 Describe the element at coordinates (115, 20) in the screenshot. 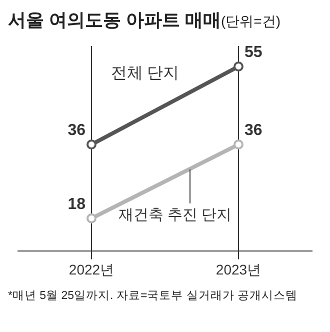

I see `chart-title: 서울 여의도동 아파트 매매` at that location.